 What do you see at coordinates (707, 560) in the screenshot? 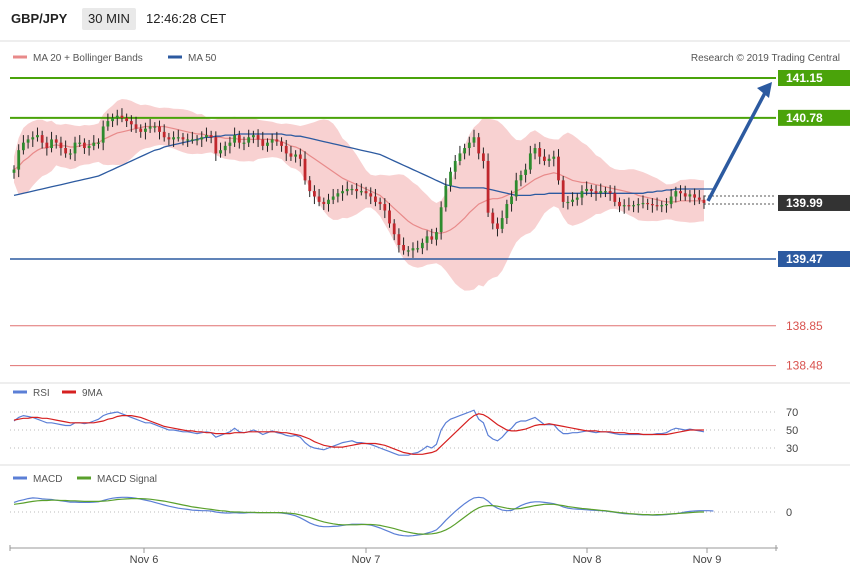
I see `x-tick-label: Nov 9` at bounding box center [707, 560].